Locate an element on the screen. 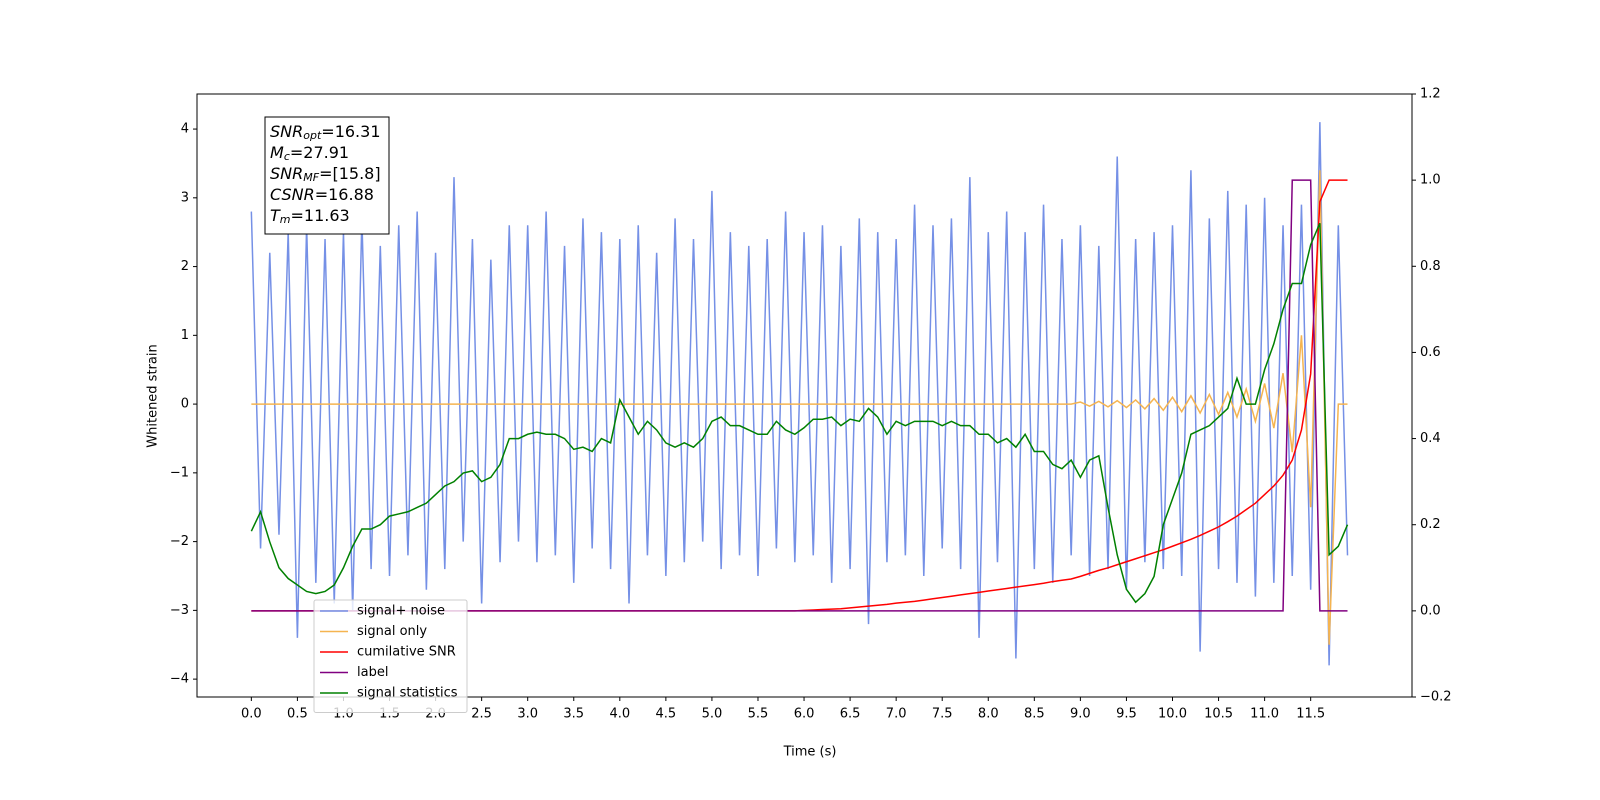 The image size is (1600, 800). annotation-text: SNRopt=16.31 is located at coordinates (325, 132).